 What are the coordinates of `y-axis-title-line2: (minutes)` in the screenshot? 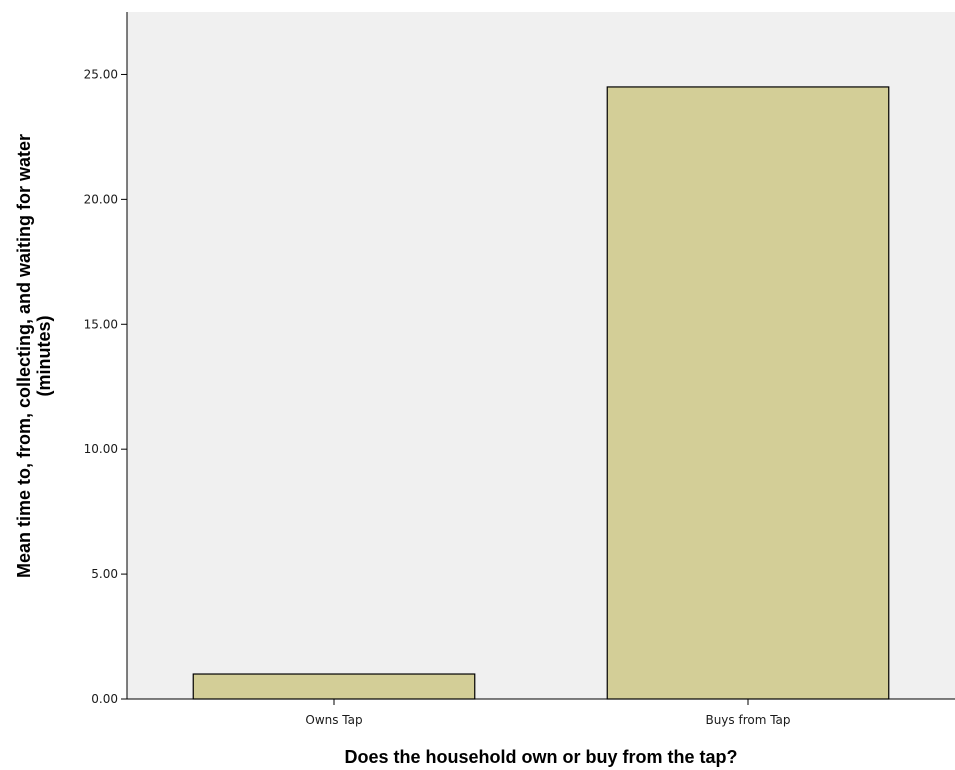 It's located at (44, 355).